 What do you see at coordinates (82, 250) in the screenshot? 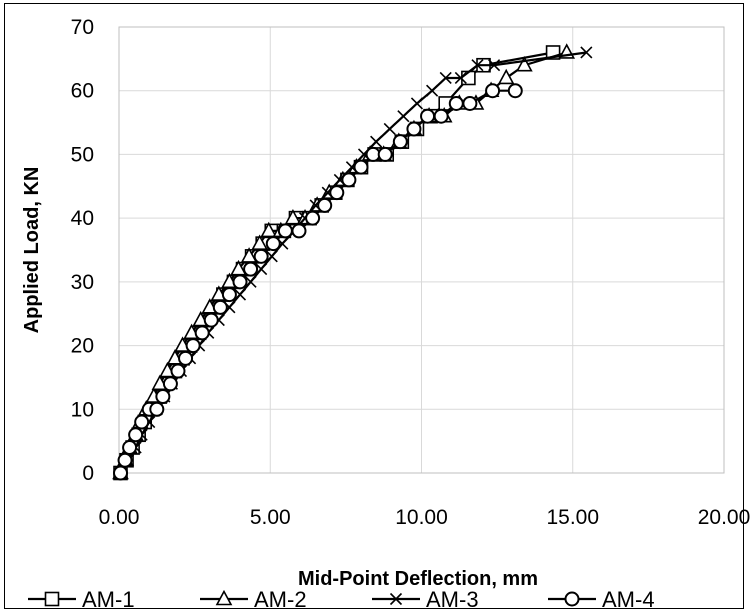
I see `y-axis-ticks: 0 10 20 30 40 50 60 70` at bounding box center [82, 250].